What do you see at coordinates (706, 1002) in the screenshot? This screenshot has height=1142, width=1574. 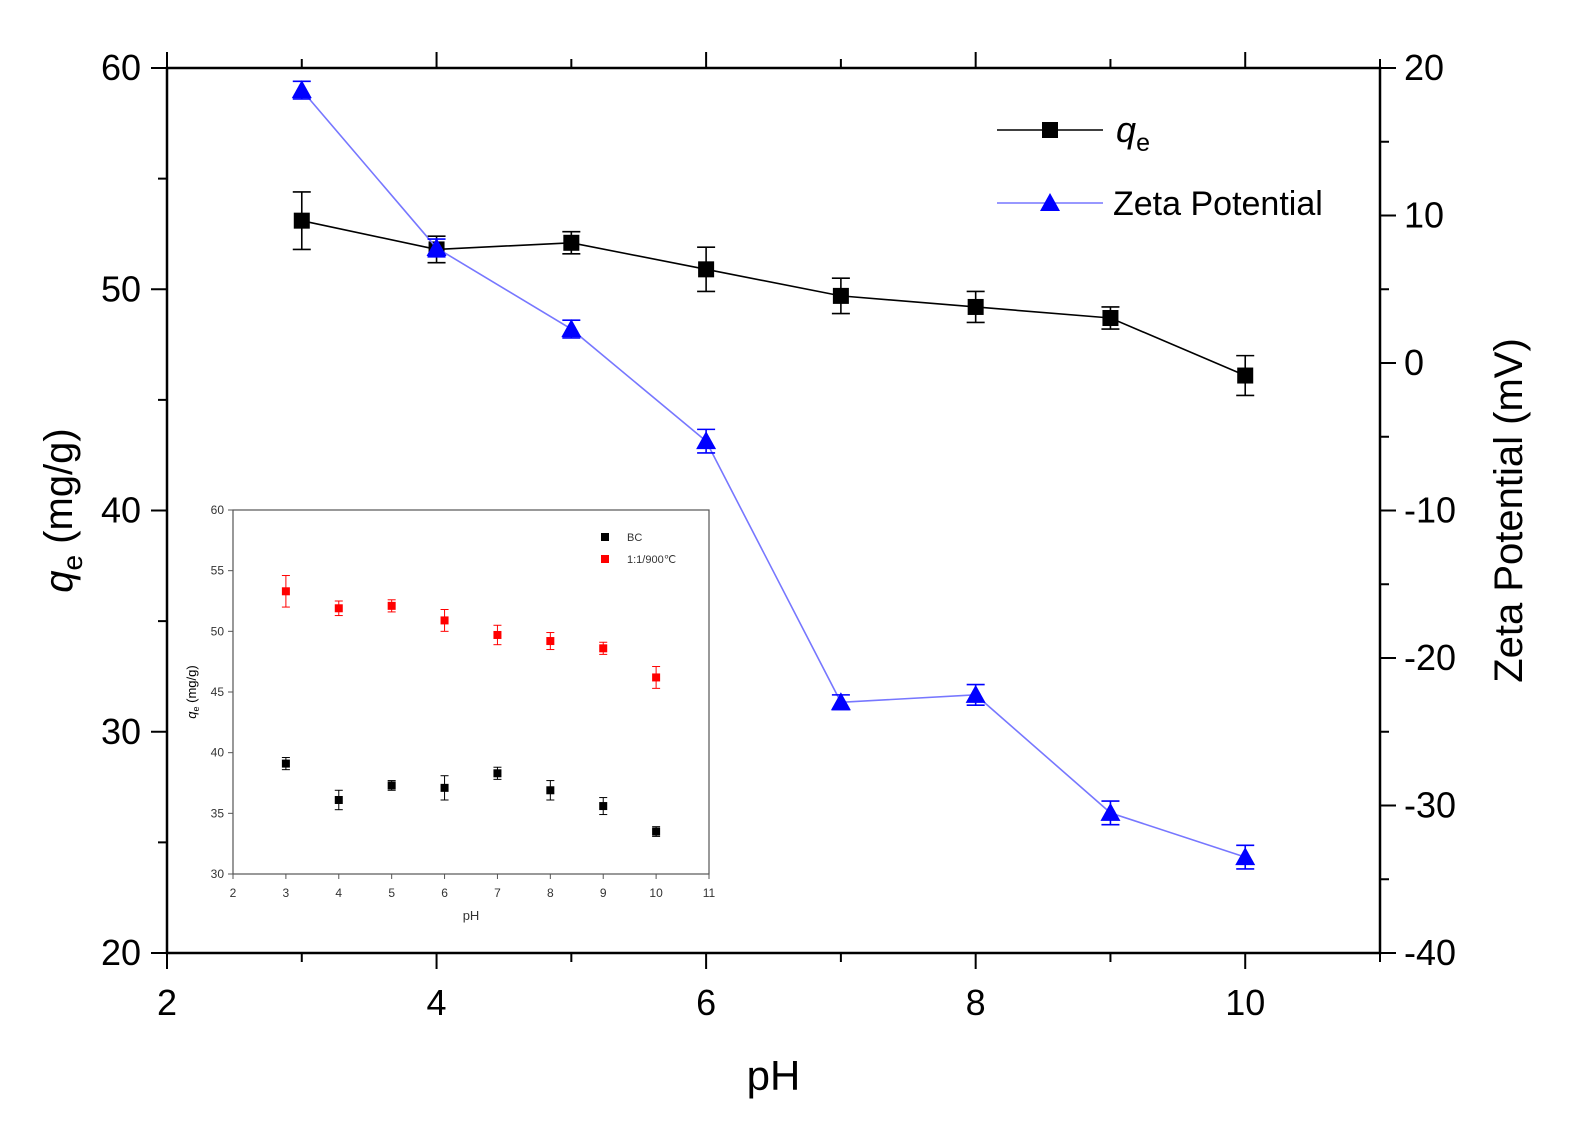 I see `x-tick-label: 6` at bounding box center [706, 1002].